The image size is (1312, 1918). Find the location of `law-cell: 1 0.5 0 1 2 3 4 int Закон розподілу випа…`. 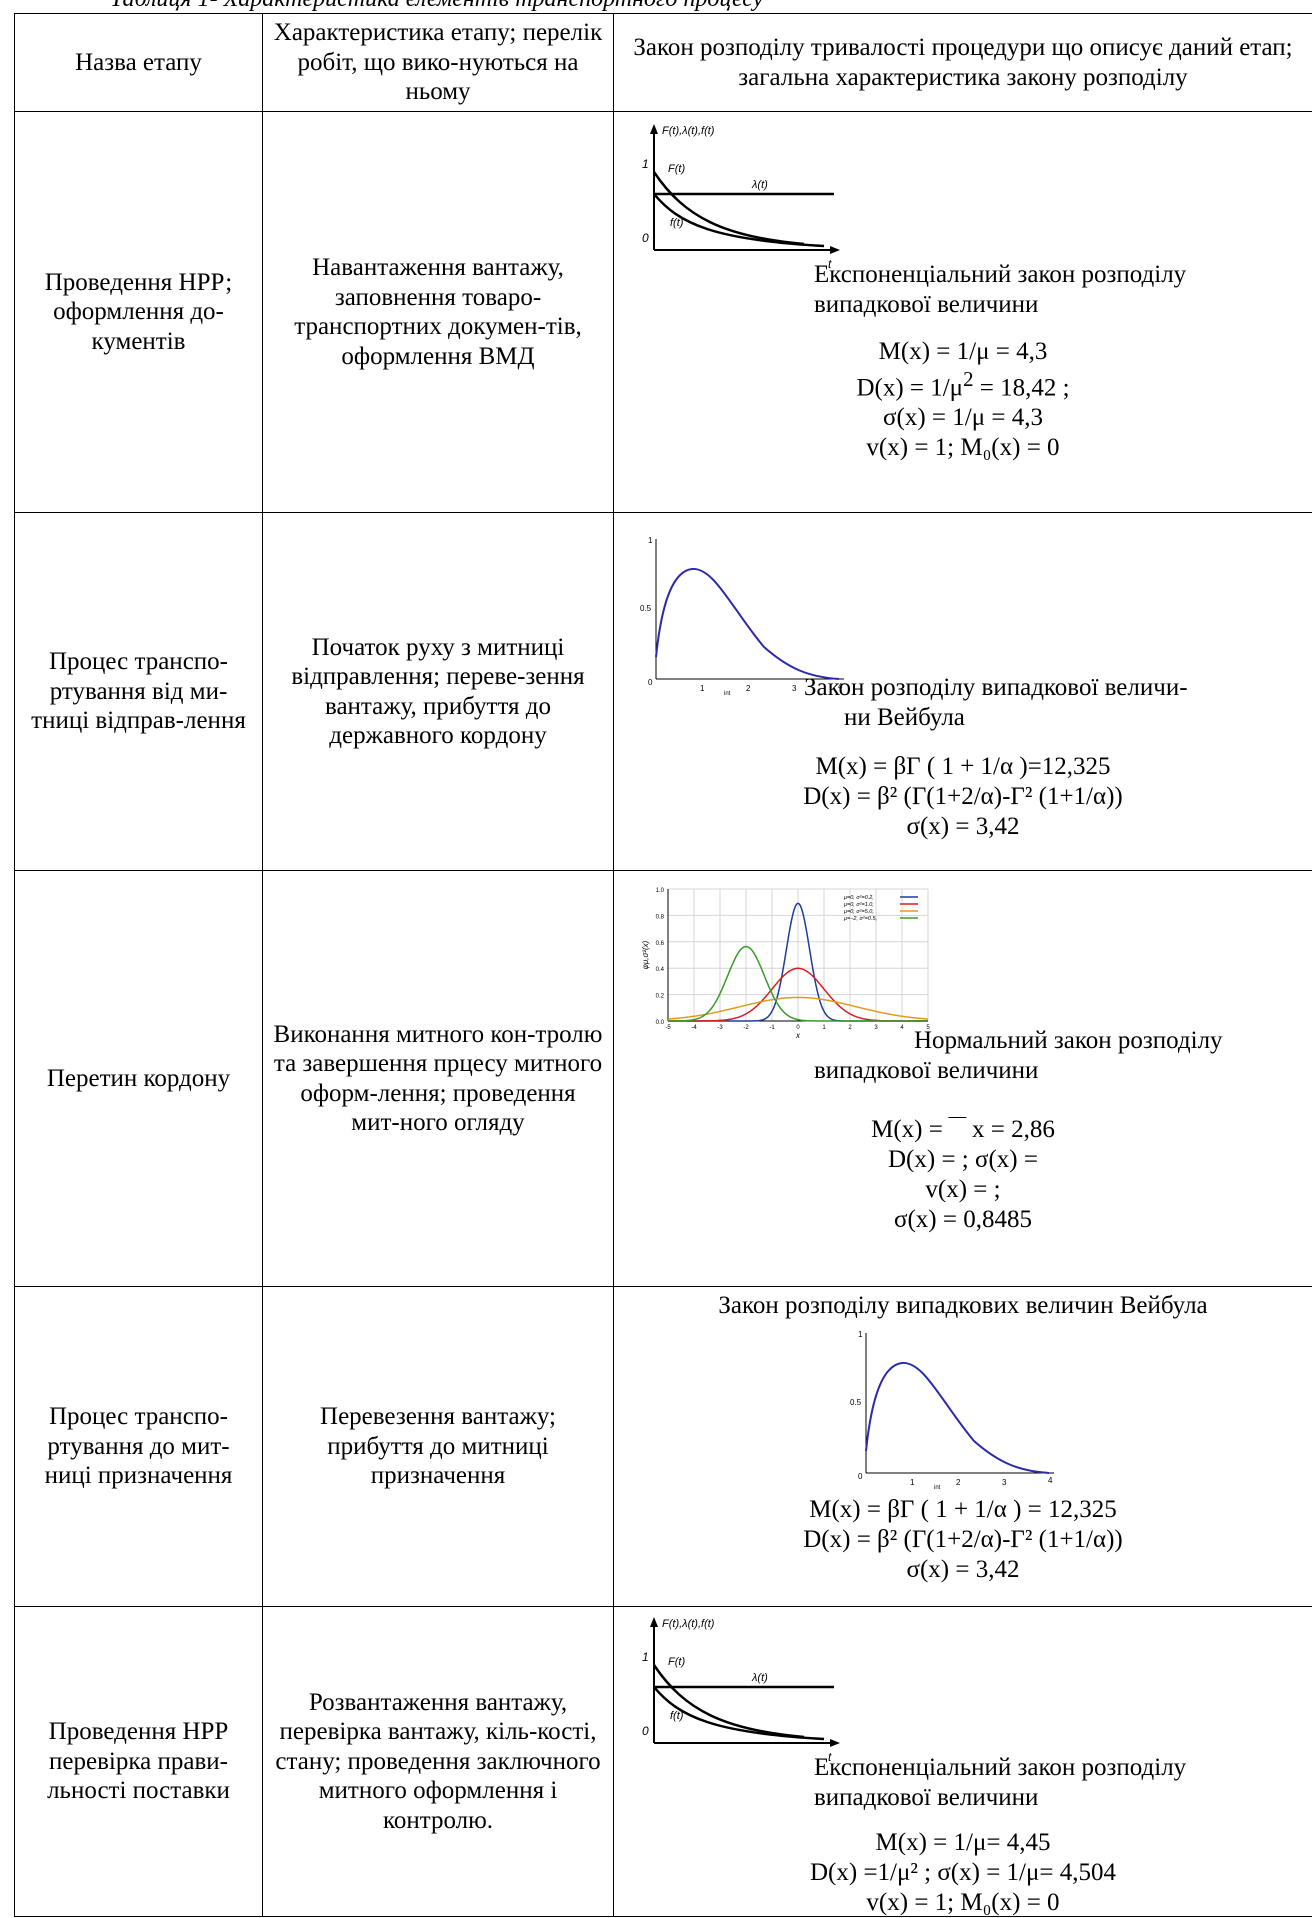

law-cell: 1 0.5 0 1 2 3 4 int Закон розподілу випа… is located at coordinates (963, 692).